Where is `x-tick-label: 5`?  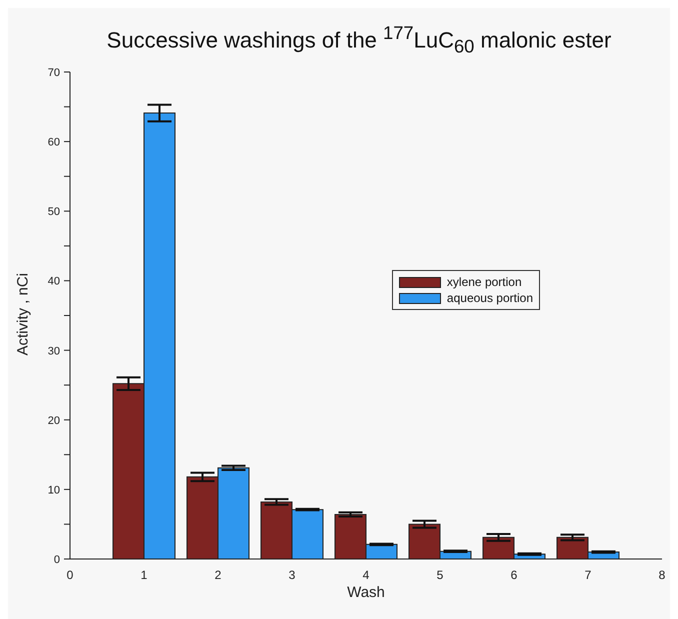 x-tick-label: 5 is located at coordinates (440, 575).